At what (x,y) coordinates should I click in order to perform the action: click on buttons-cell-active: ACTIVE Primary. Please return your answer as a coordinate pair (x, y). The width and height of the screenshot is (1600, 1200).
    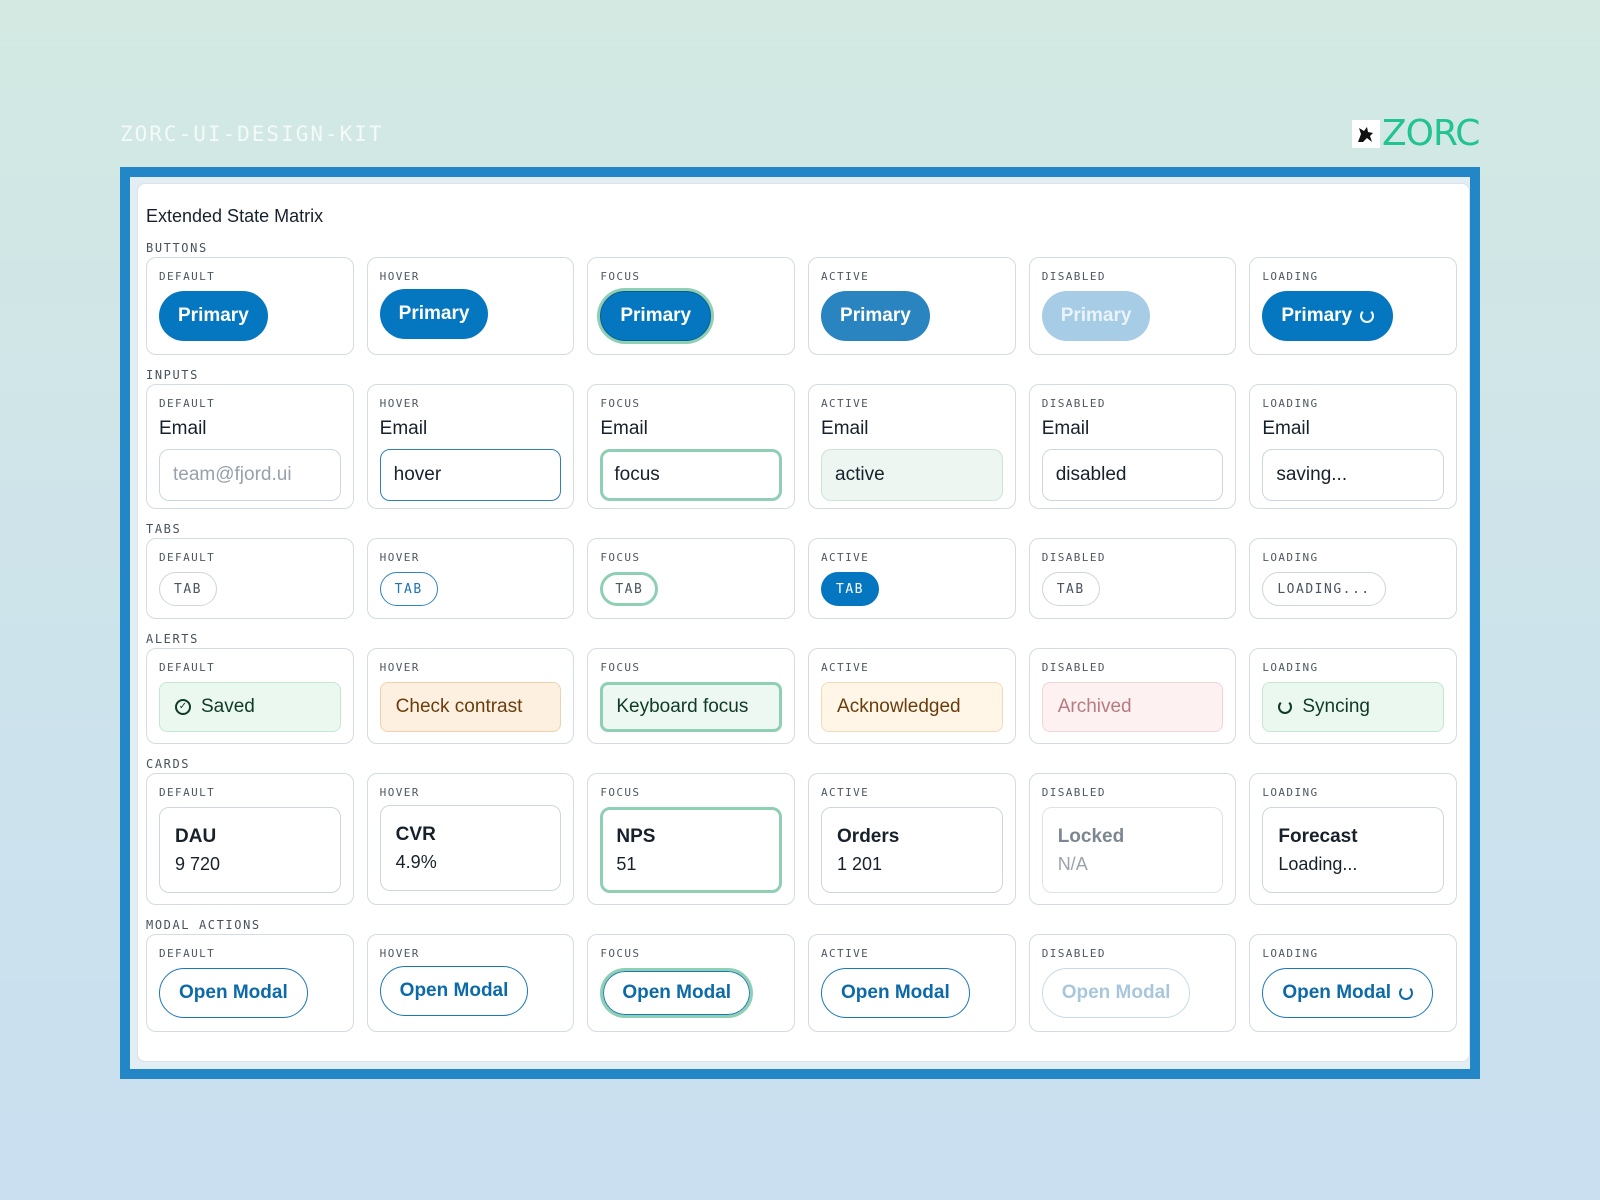
    Looking at the image, I should click on (912, 306).